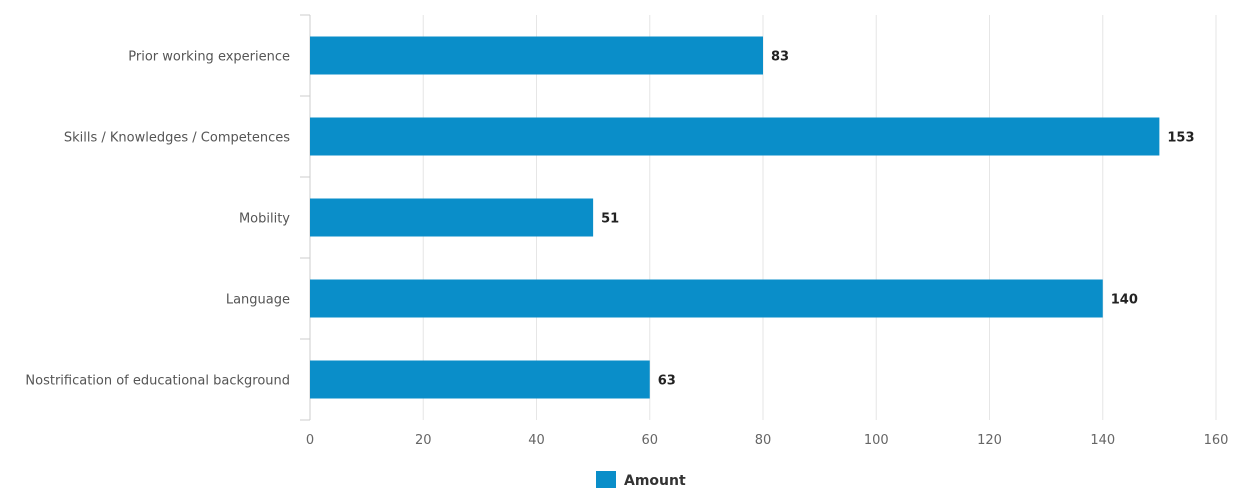 This screenshot has width=1242, height=491. I want to click on x-tick-label: 40, so click(536, 440).